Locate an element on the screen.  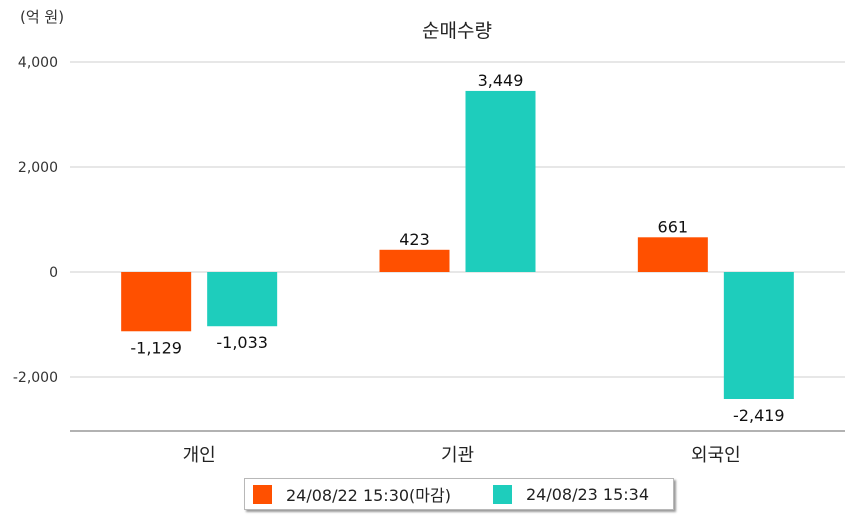
data-label-series-1-3: 661 is located at coordinates (673, 226).